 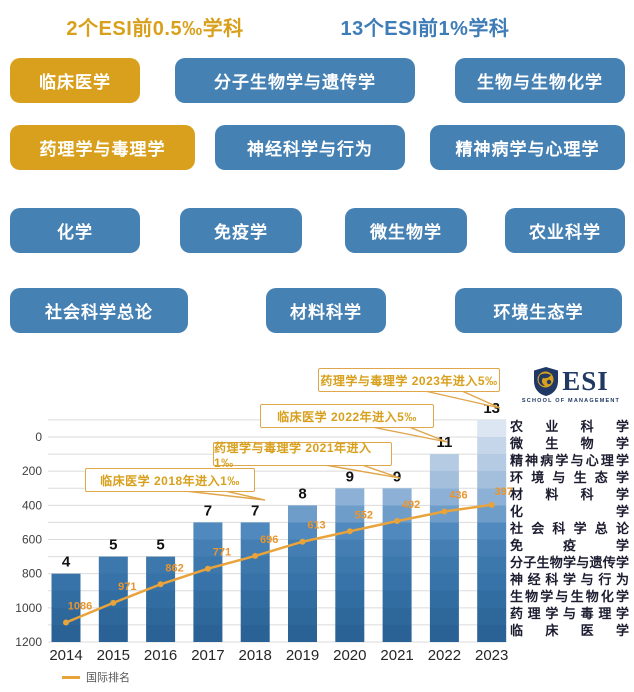 What do you see at coordinates (155, 29) in the screenshot?
I see `header-top-0p5-permille: 2个ESI前0.5‰学科` at bounding box center [155, 29].